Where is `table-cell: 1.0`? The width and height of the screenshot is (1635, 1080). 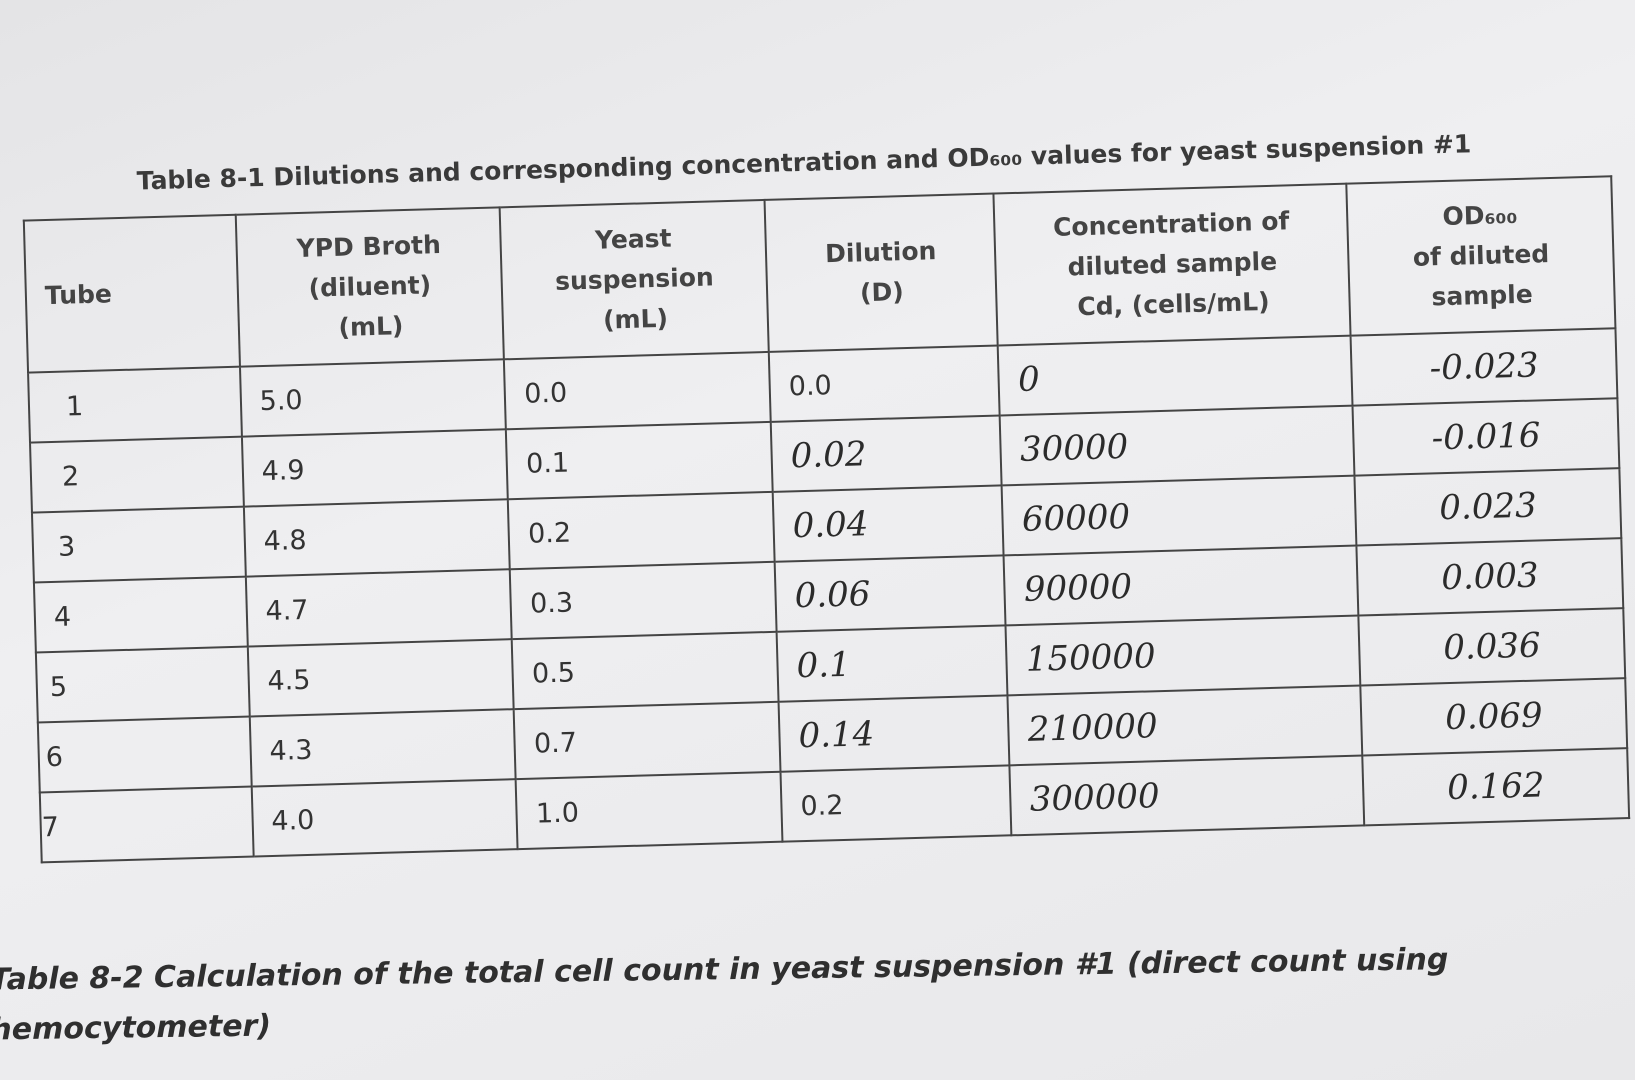
table-cell: 1.0 is located at coordinates (649, 810).